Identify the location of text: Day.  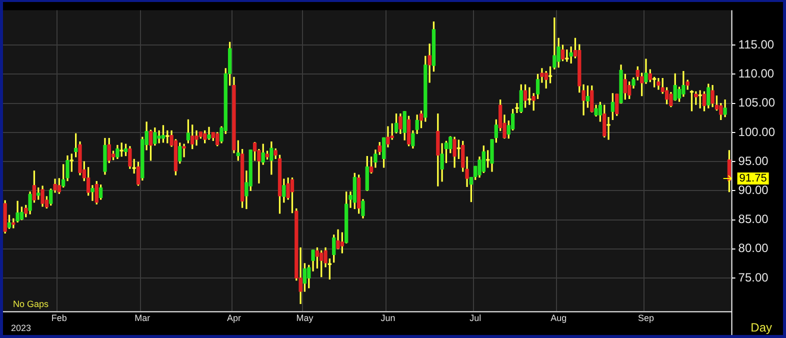
(761, 327).